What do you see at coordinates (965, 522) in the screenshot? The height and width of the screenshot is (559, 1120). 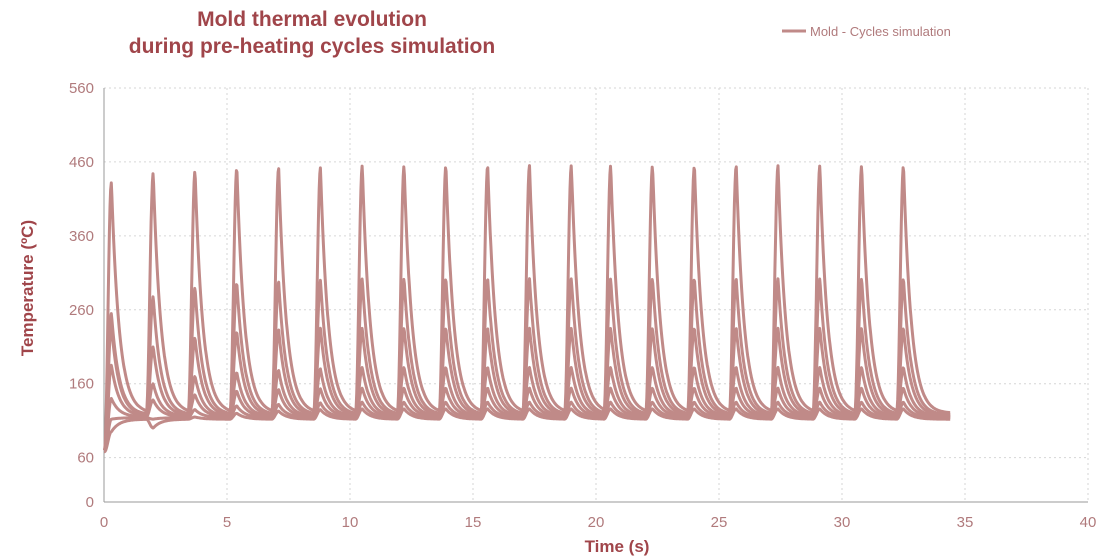 I see `x-tick-label: 35` at bounding box center [965, 522].